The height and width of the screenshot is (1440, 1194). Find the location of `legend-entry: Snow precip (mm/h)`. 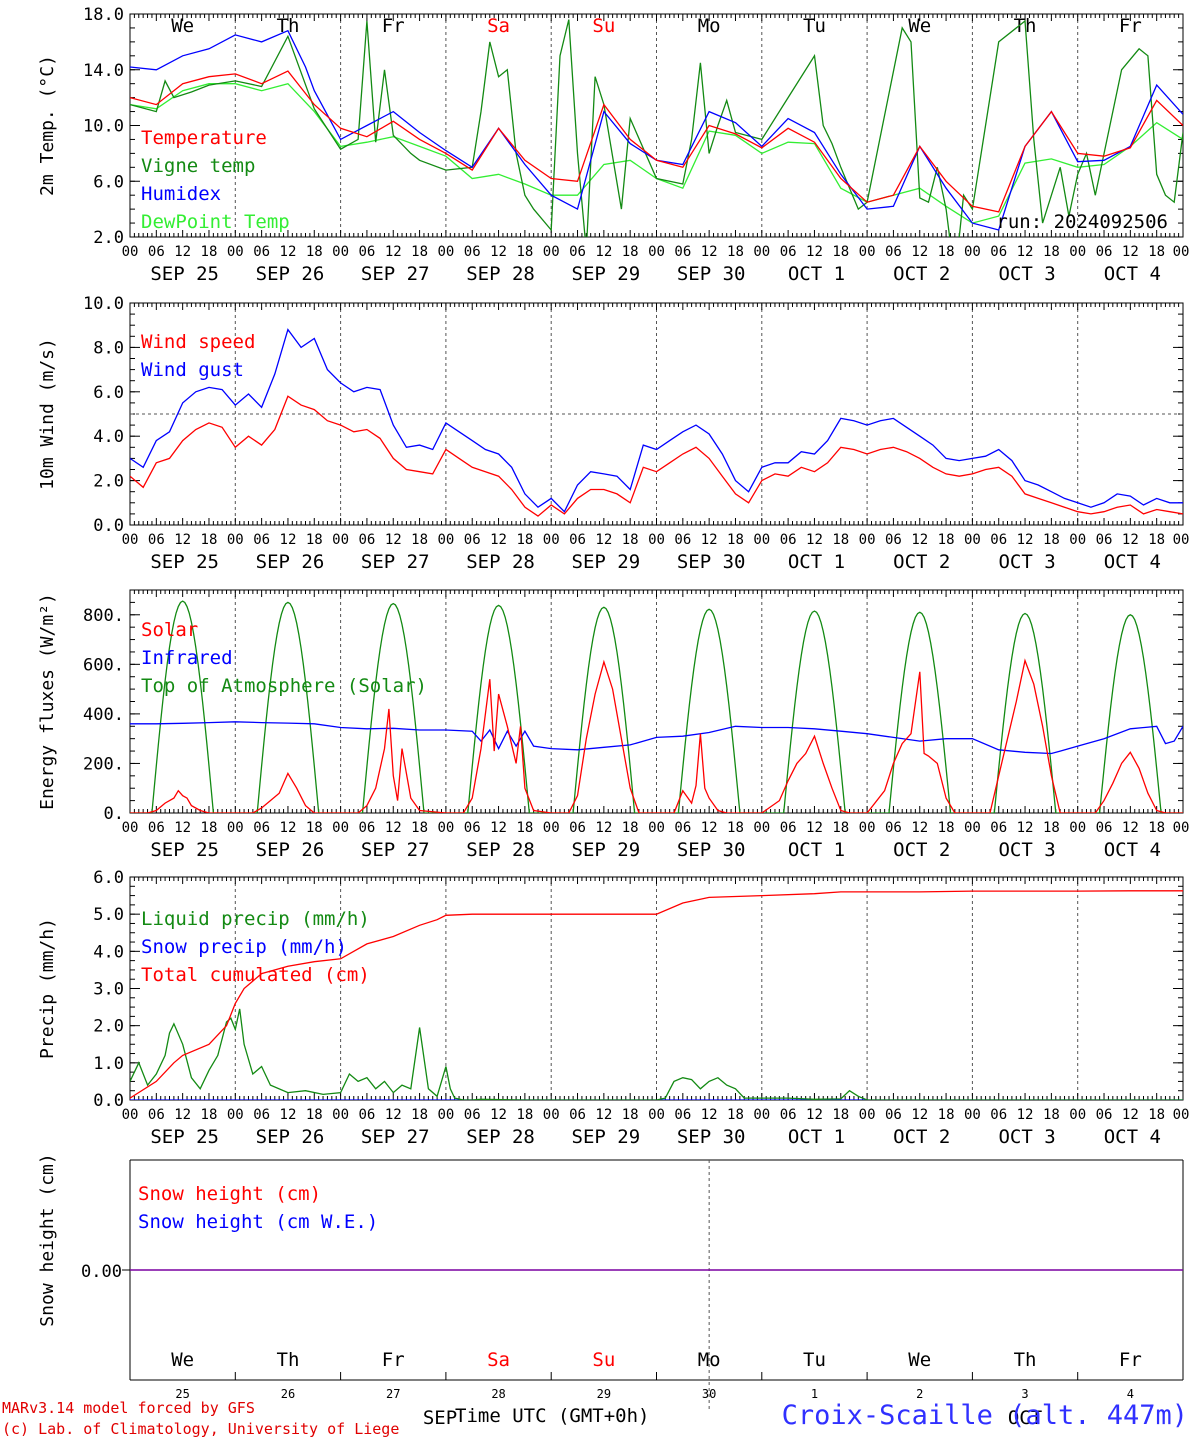

legend-entry: Snow precip (mm/h) is located at coordinates (244, 947).